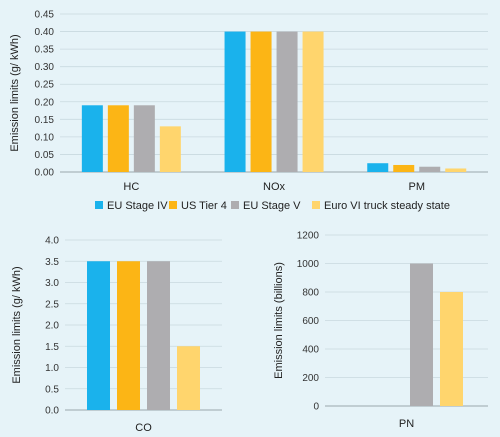  Describe the element at coordinates (316, 407) in the screenshot. I see `y-tick-label: 0` at that location.